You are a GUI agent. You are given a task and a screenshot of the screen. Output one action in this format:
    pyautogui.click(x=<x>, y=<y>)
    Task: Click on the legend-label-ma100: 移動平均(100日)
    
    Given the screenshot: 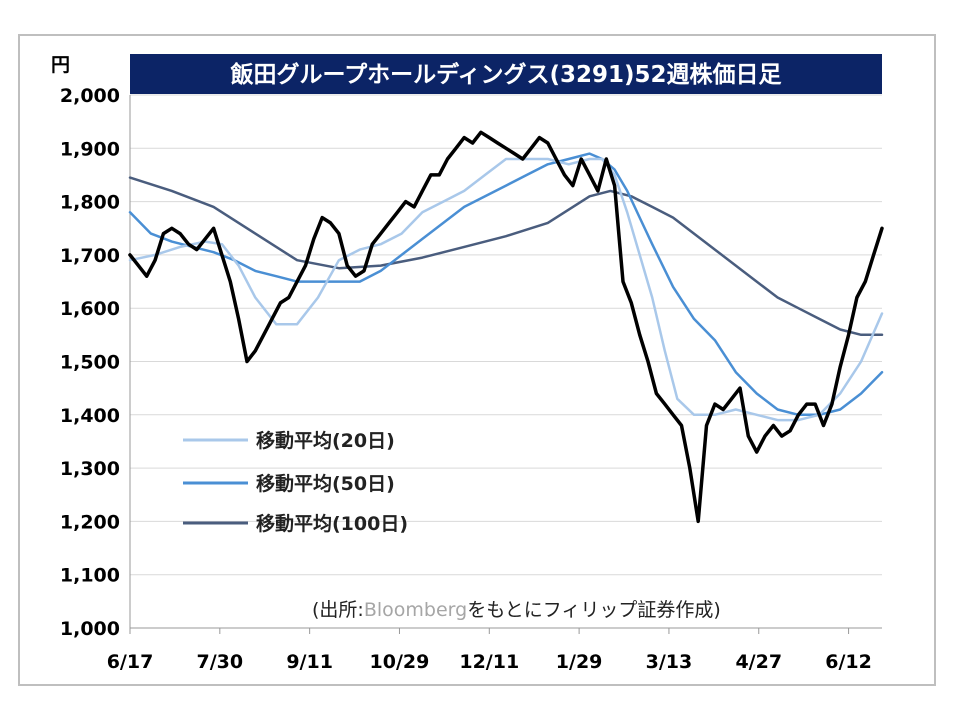 What is the action you would take?
    pyautogui.click(x=332, y=523)
    